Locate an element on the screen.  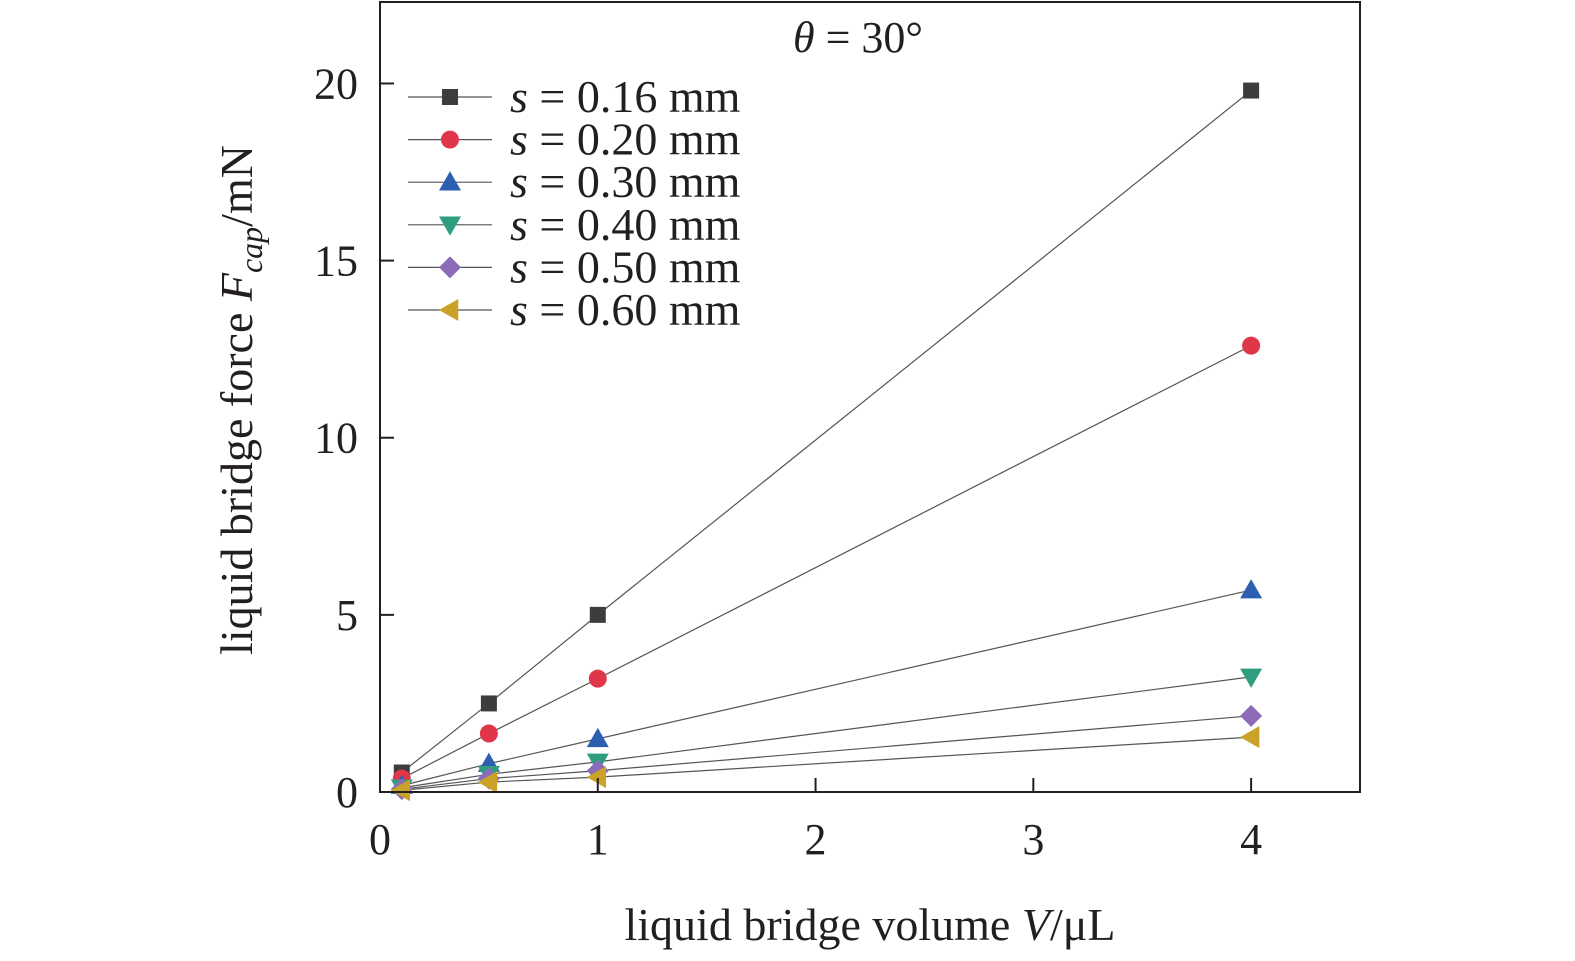
y-label-var: F is located at coordinates (236, 287).